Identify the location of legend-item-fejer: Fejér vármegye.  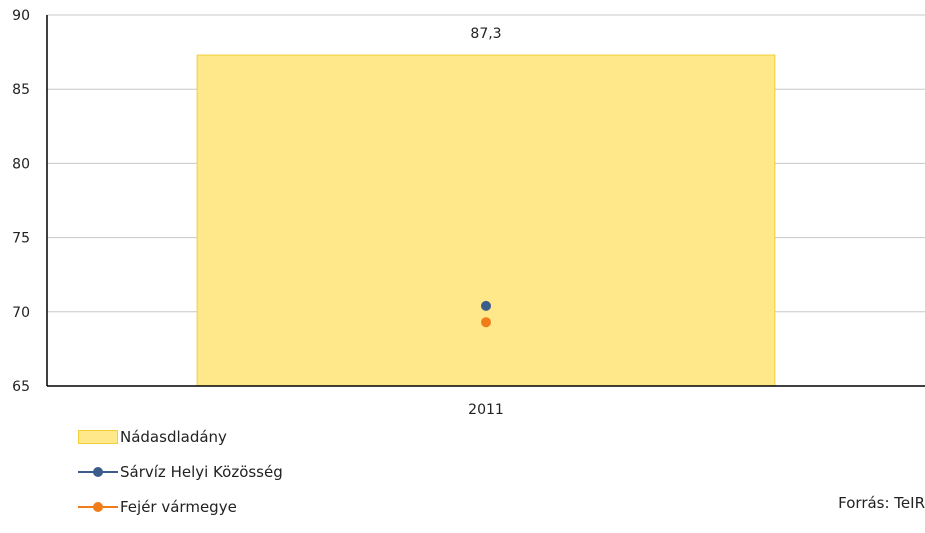
(180, 507).